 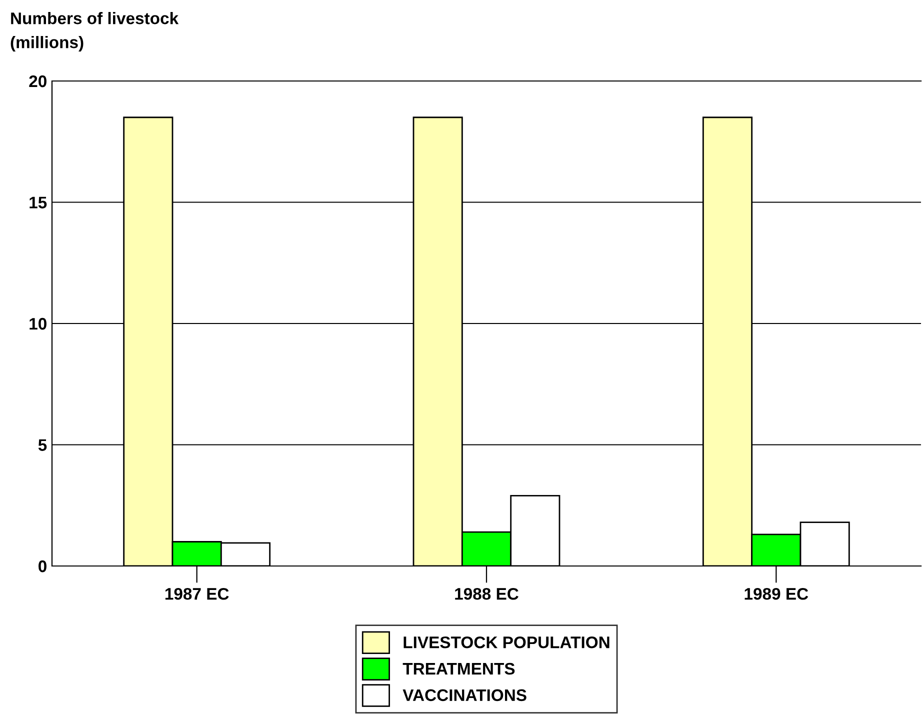 I want to click on legend-label: VACCINATIONS, so click(x=464, y=695).